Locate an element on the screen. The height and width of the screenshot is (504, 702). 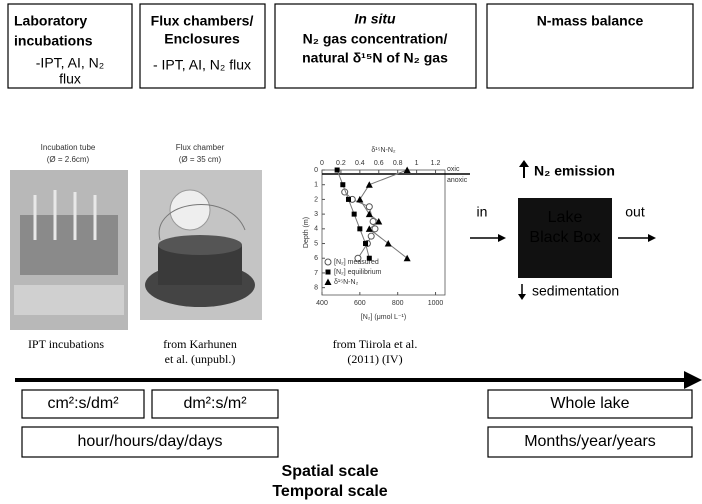
label: cm²:s/dm² is located at coordinates (83, 403).